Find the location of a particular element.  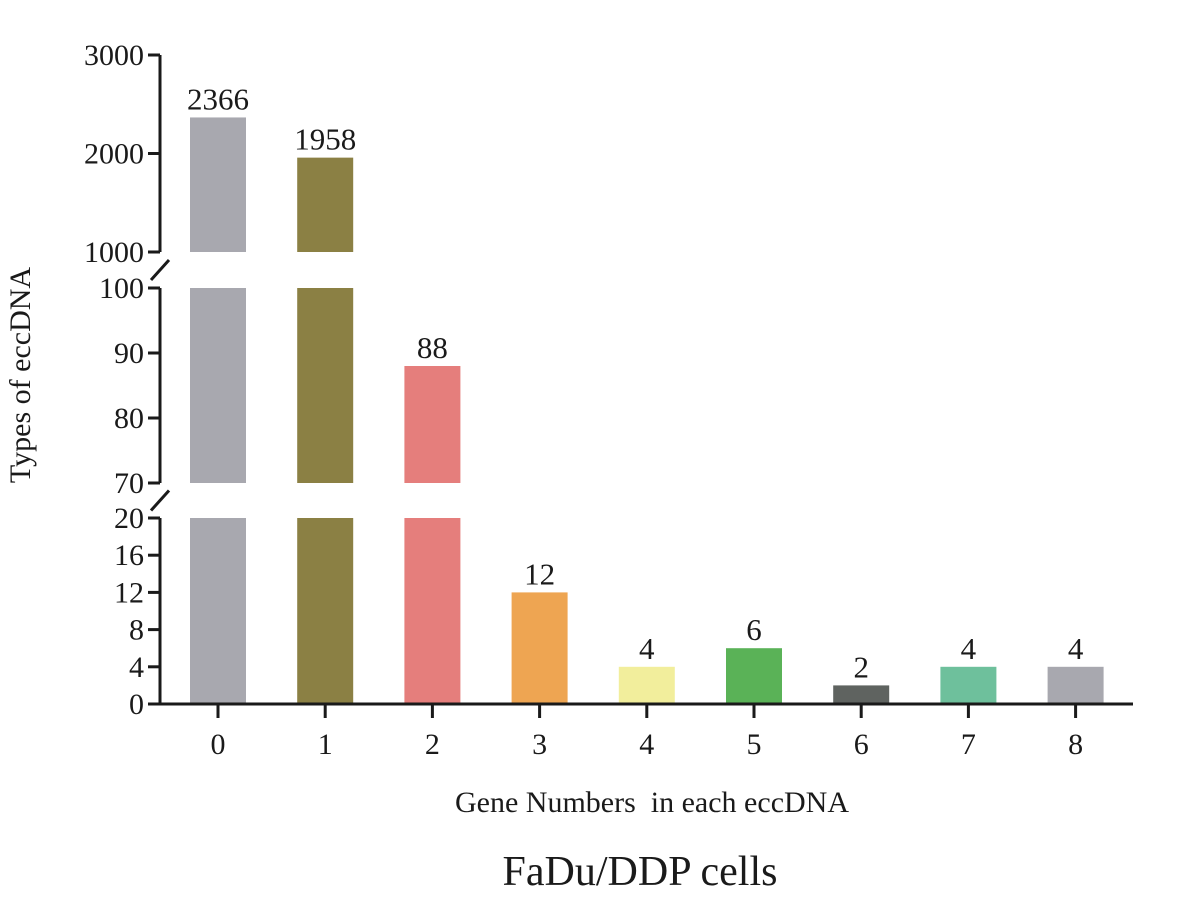

y-tick-label-3000: 3000 is located at coordinates (114, 55).